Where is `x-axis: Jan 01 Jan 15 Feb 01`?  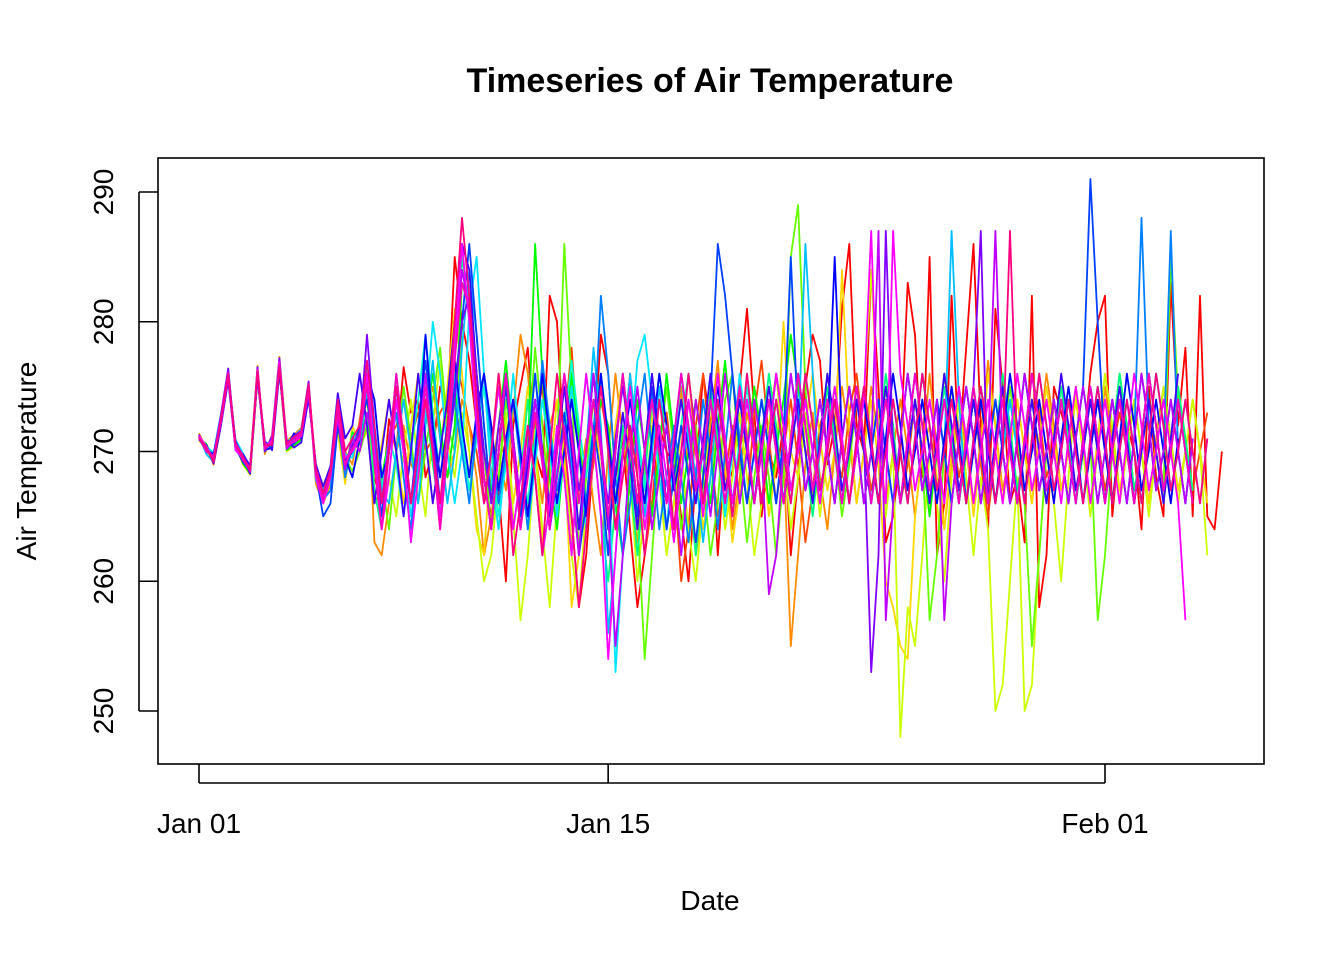
x-axis: Jan 01 Jan 15 Feb 01 is located at coordinates (653, 801).